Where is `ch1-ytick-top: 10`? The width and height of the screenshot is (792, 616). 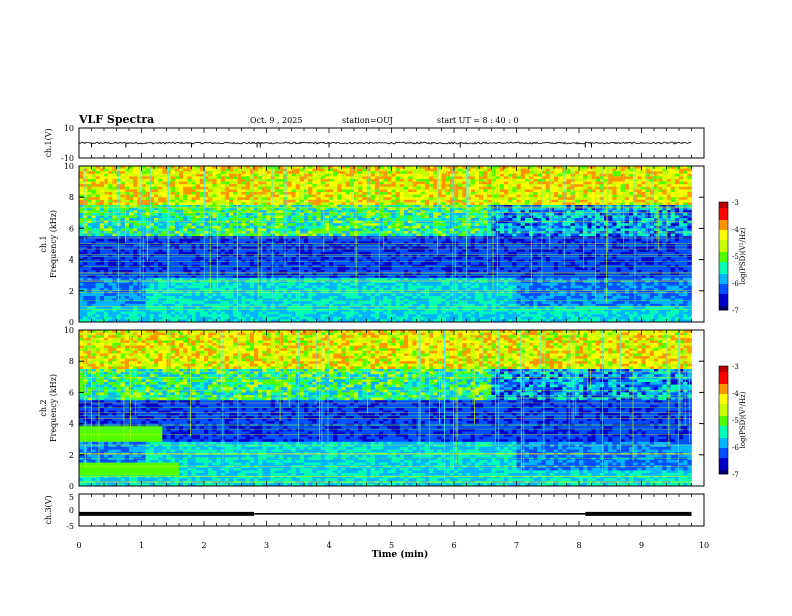 ch1-ytick-top: 10 is located at coordinates (69, 128).